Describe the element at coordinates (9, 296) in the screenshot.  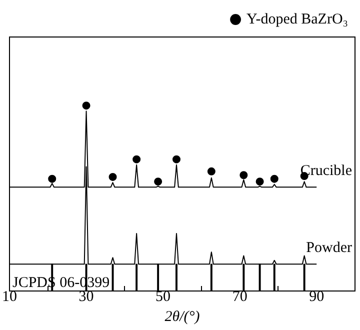
I see `x-tick-label: 10` at that location.